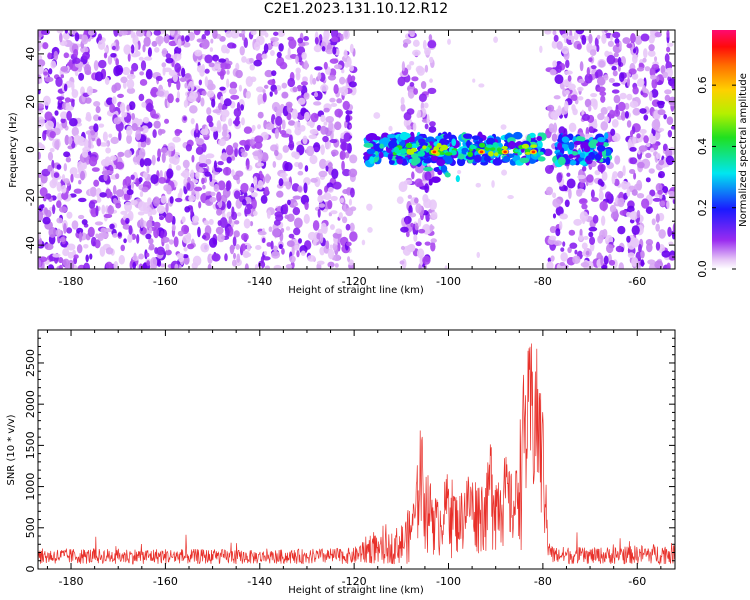 The height and width of the screenshot is (600, 750). What do you see at coordinates (702, 269) in the screenshot?
I see `colorbar-tick-label: 0.0` at bounding box center [702, 269].